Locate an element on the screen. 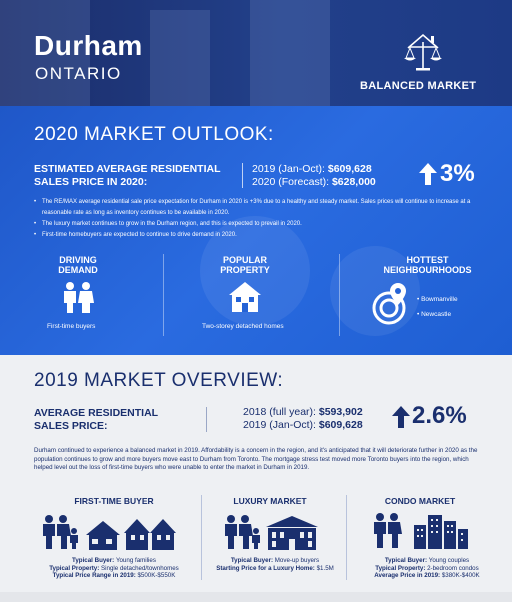  neighbourhood-item: • Newcastle is located at coordinates (434, 314).